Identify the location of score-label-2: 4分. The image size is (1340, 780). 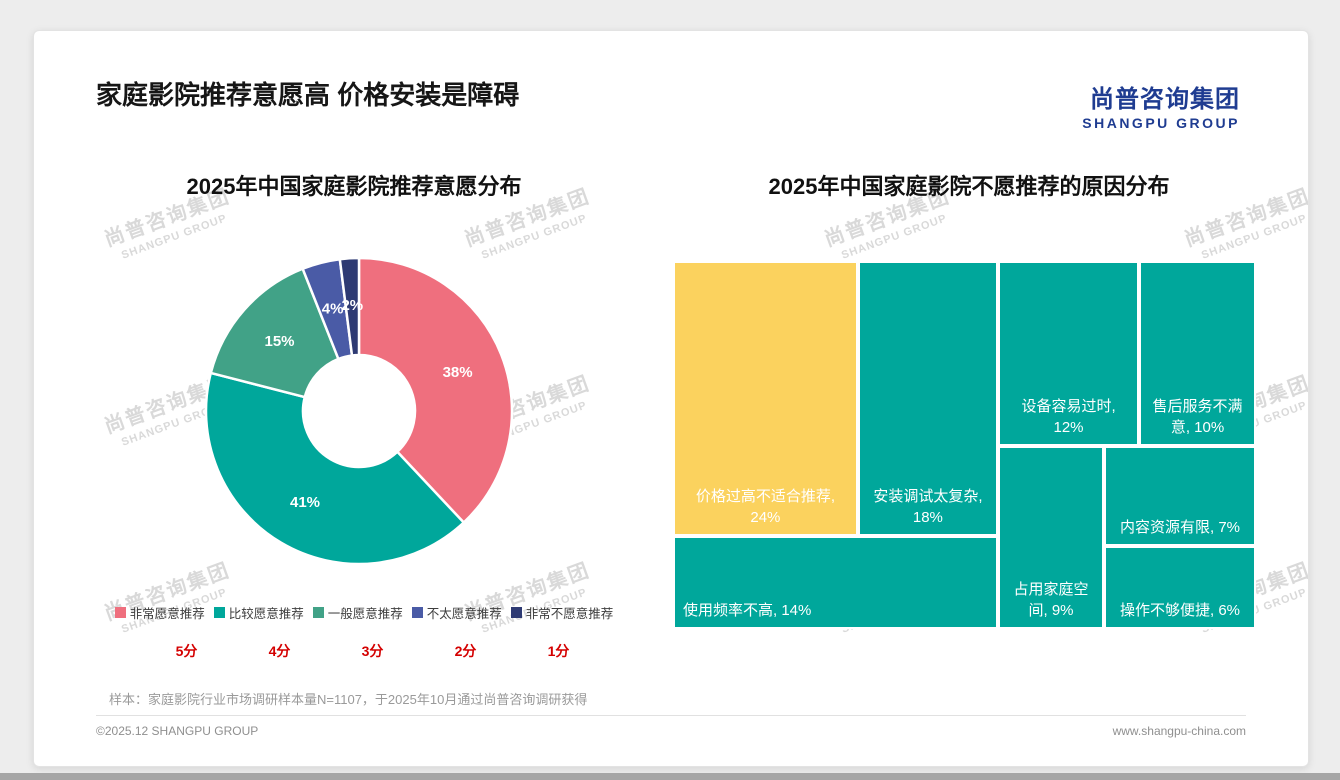
(279, 651).